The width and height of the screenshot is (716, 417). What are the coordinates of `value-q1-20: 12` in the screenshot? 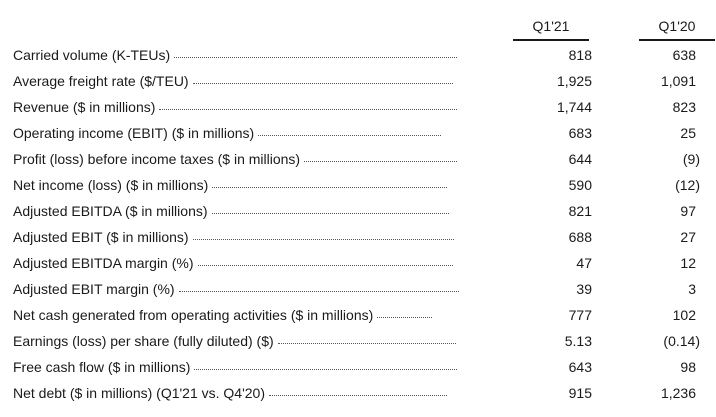 It's located at (688, 263).